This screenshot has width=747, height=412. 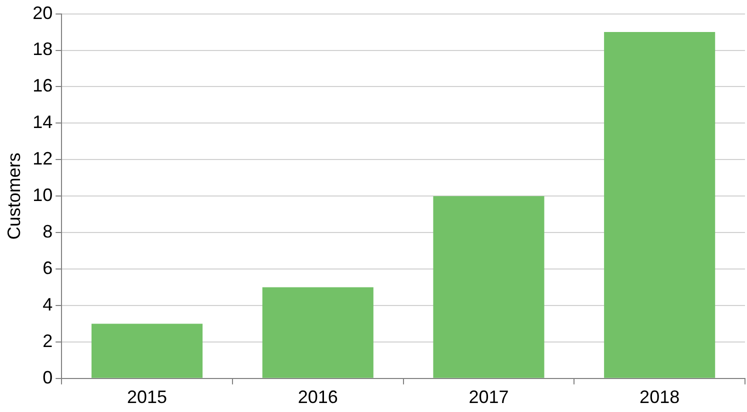 I want to click on x-tick-label: 2015, so click(x=147, y=397).